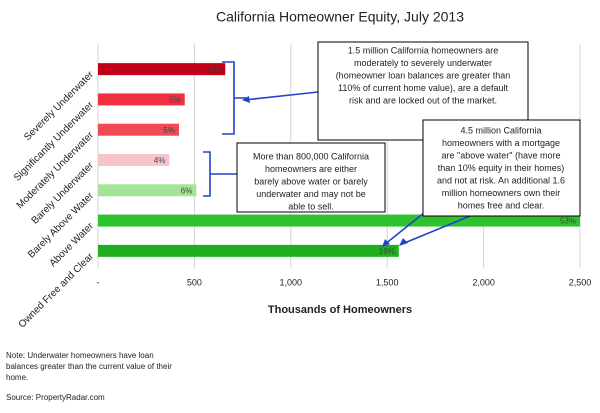 The height and width of the screenshot is (413, 600). What do you see at coordinates (501, 143) in the screenshot?
I see `annotation: homeowners with a mortgage` at bounding box center [501, 143].